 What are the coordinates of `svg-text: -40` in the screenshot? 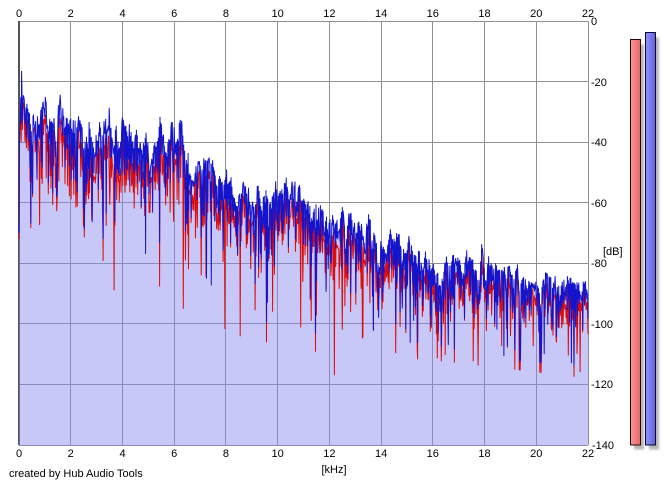 It's located at (599, 143).